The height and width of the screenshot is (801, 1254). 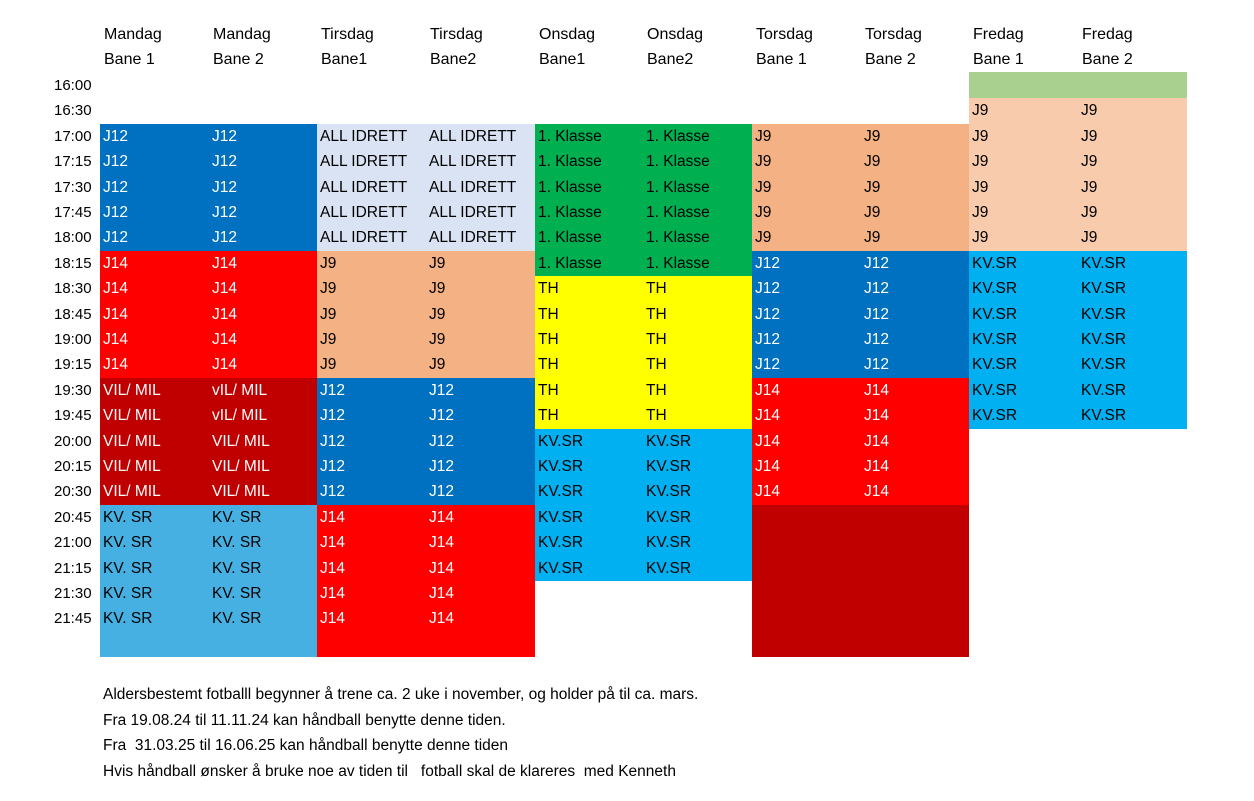 What do you see at coordinates (675, 34) in the screenshot?
I see `header-day: Onsdag` at bounding box center [675, 34].